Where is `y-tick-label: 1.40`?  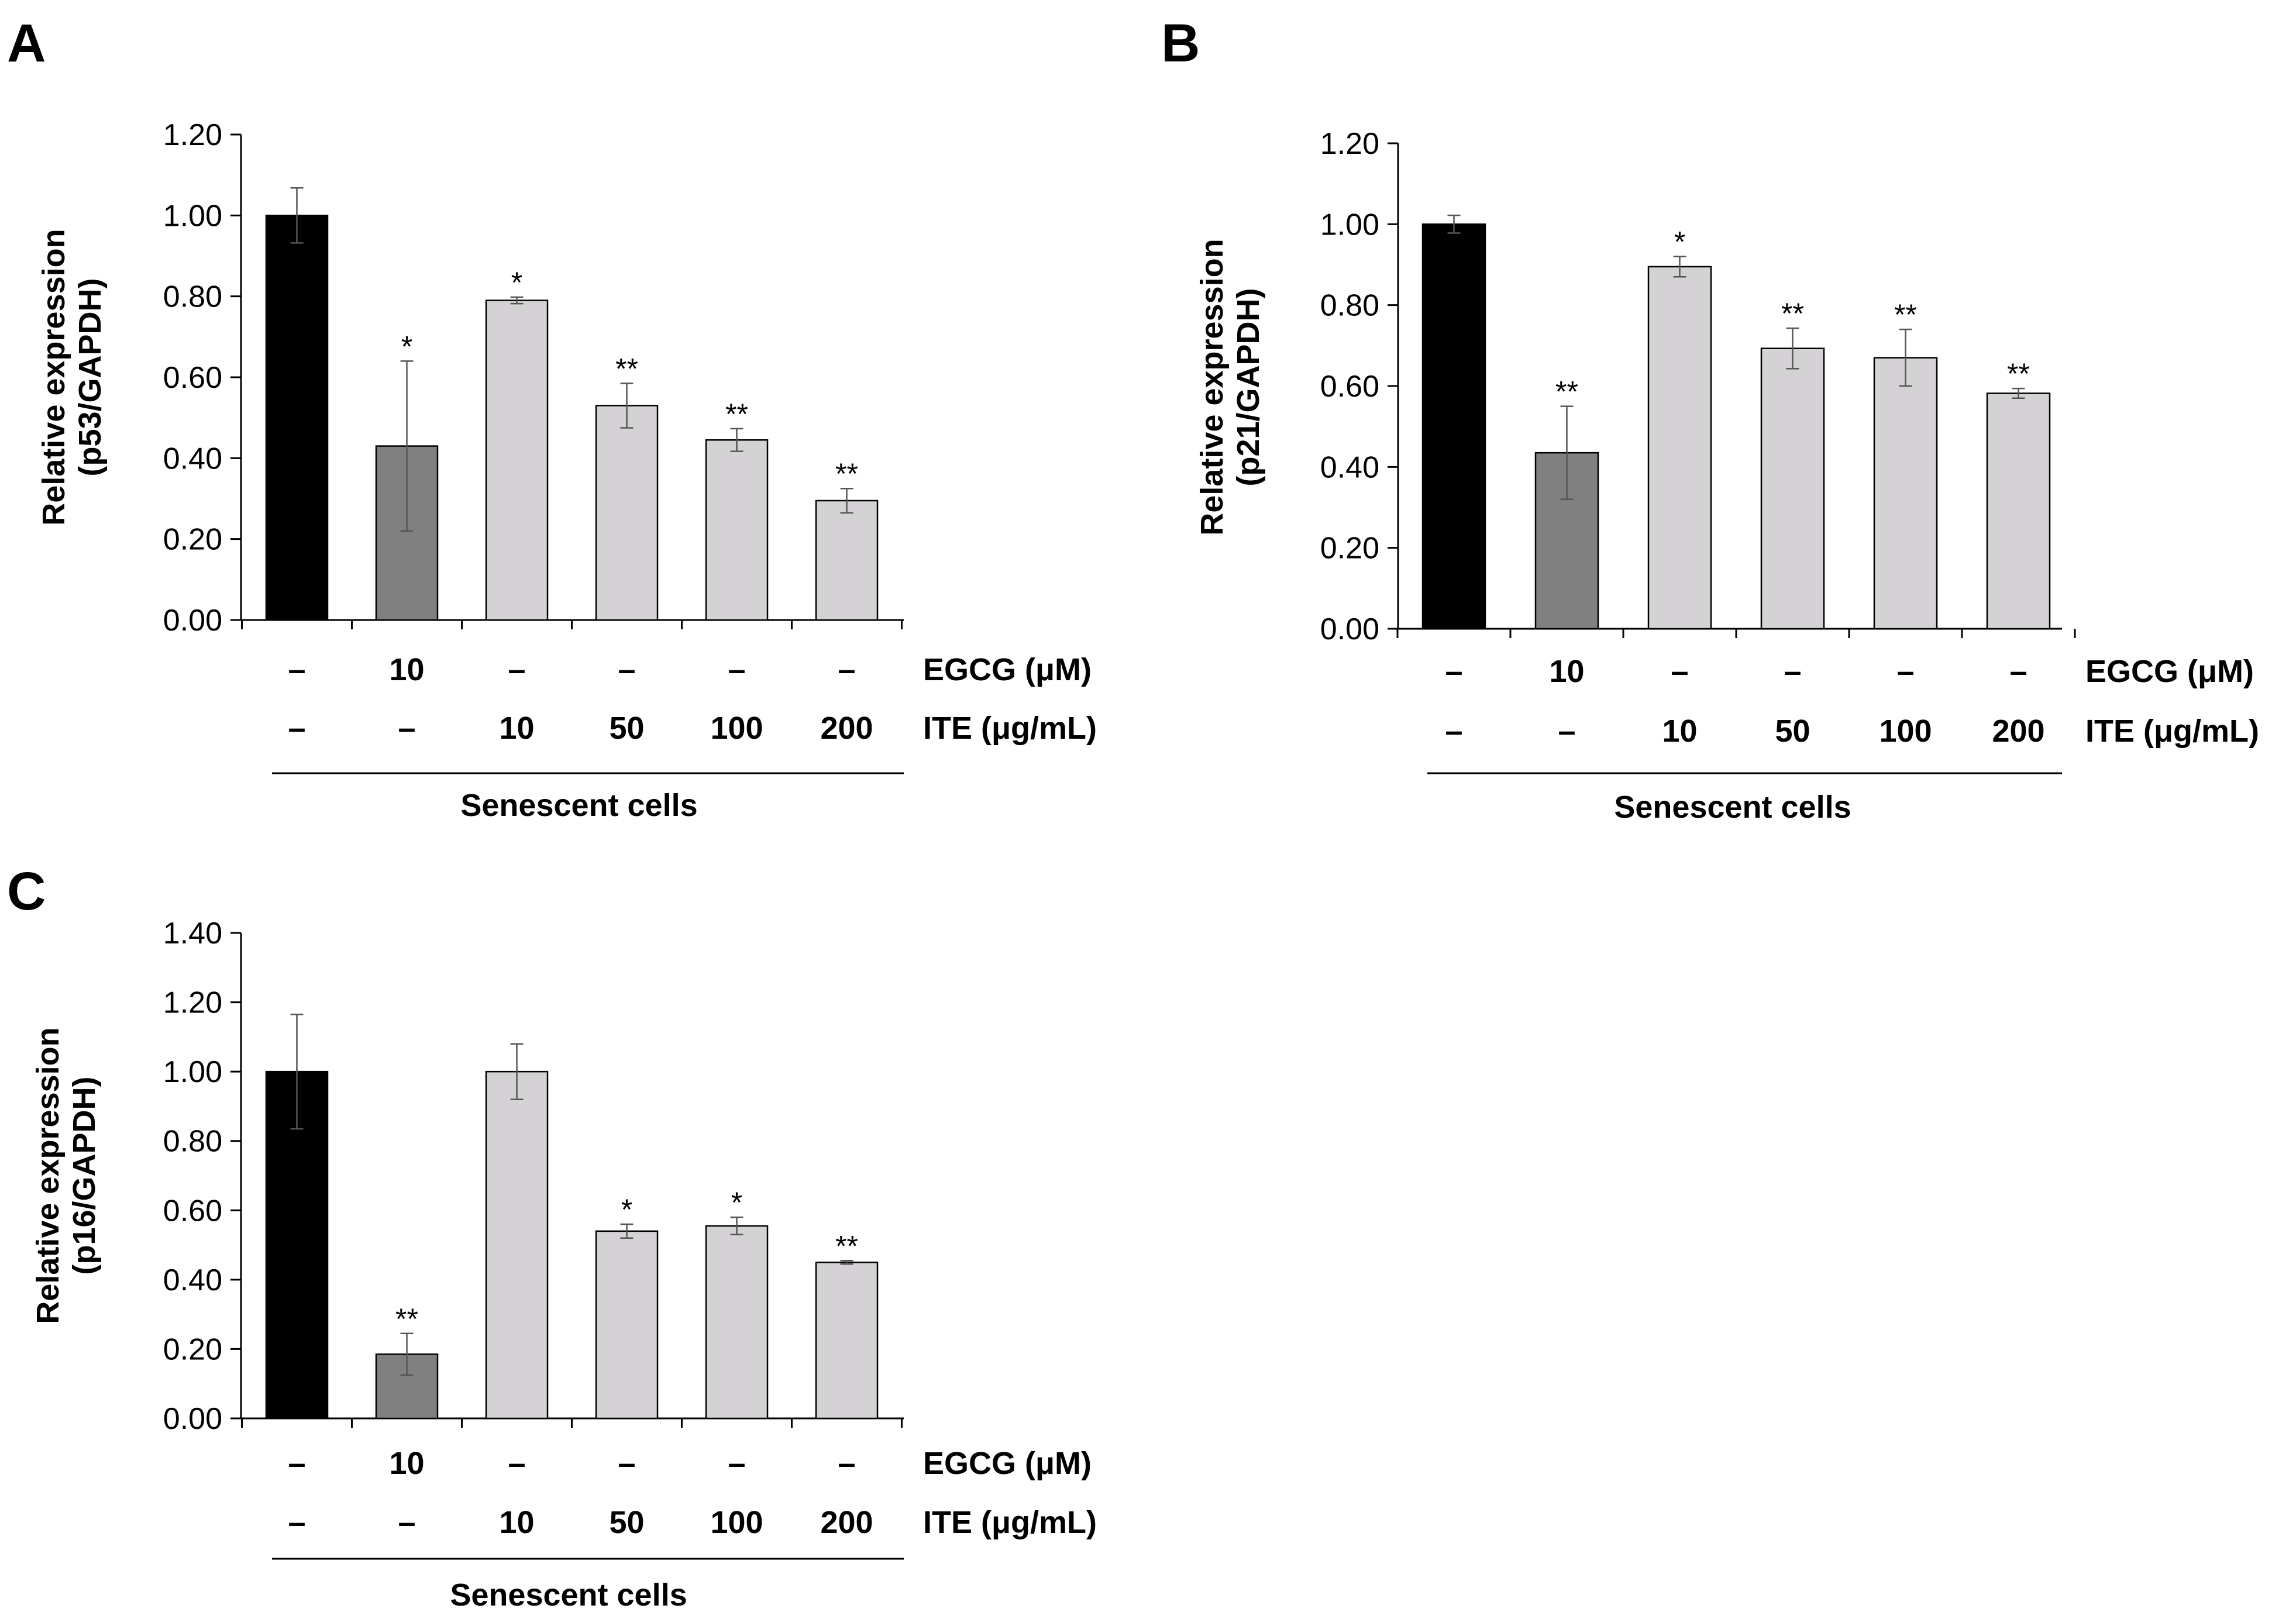 y-tick-label: 1.40 is located at coordinates (192, 934).